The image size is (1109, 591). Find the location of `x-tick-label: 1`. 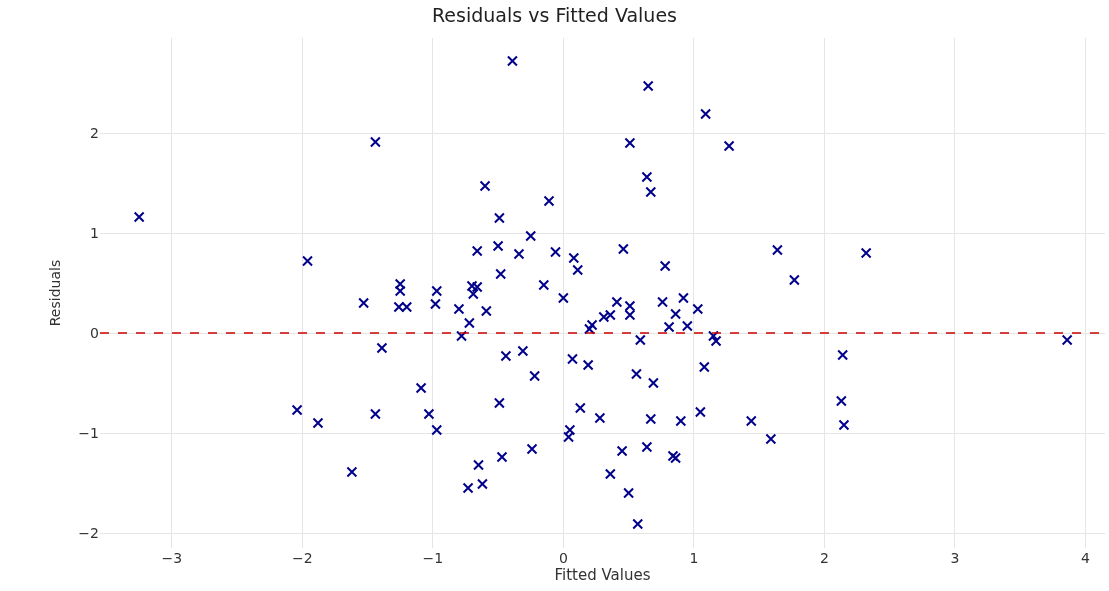

x-tick-label: 1 is located at coordinates (694, 558).